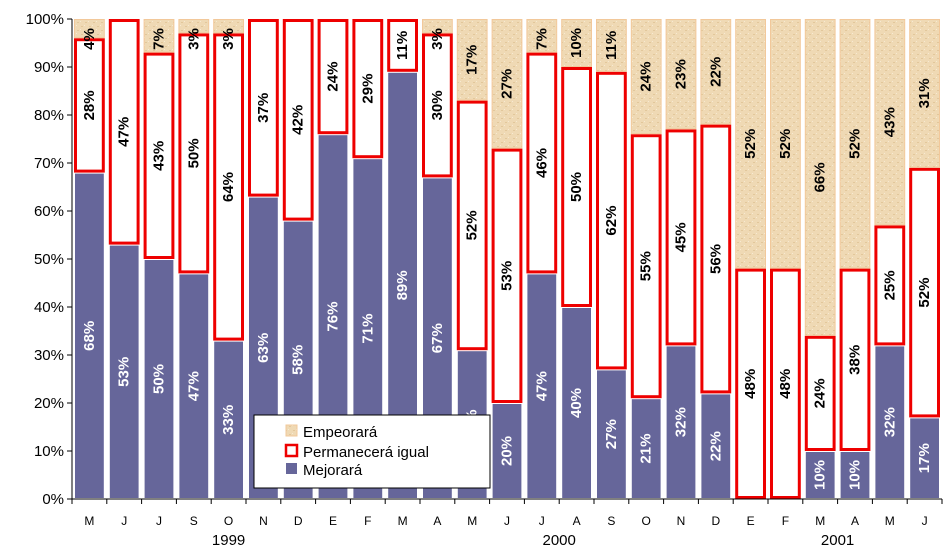 The width and height of the screenshot is (944, 547). What do you see at coordinates (437, 521) in the screenshot?
I see `x-tick-label-10: A` at bounding box center [437, 521].